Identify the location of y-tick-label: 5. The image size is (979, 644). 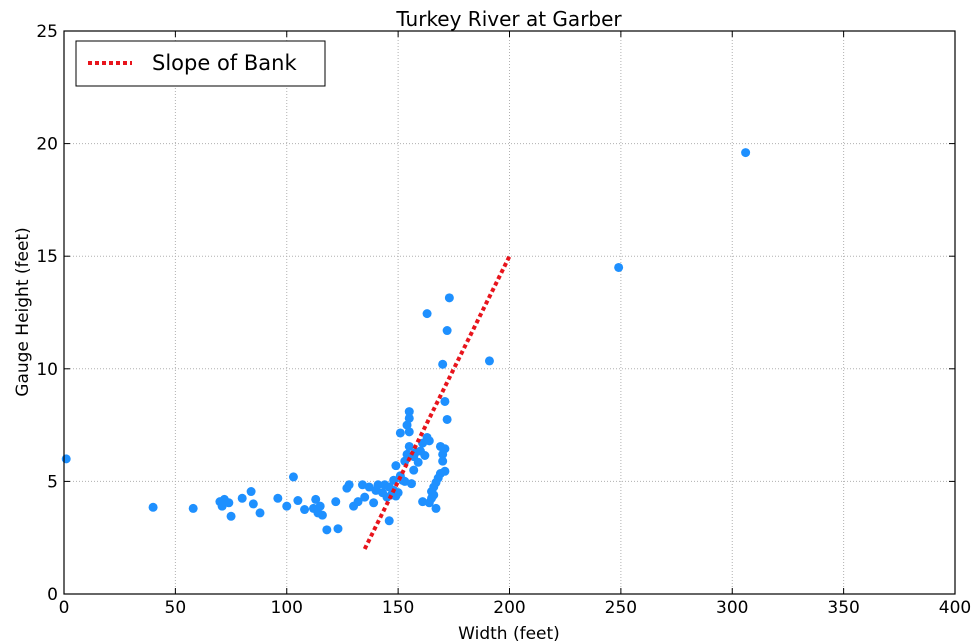
(52, 482).